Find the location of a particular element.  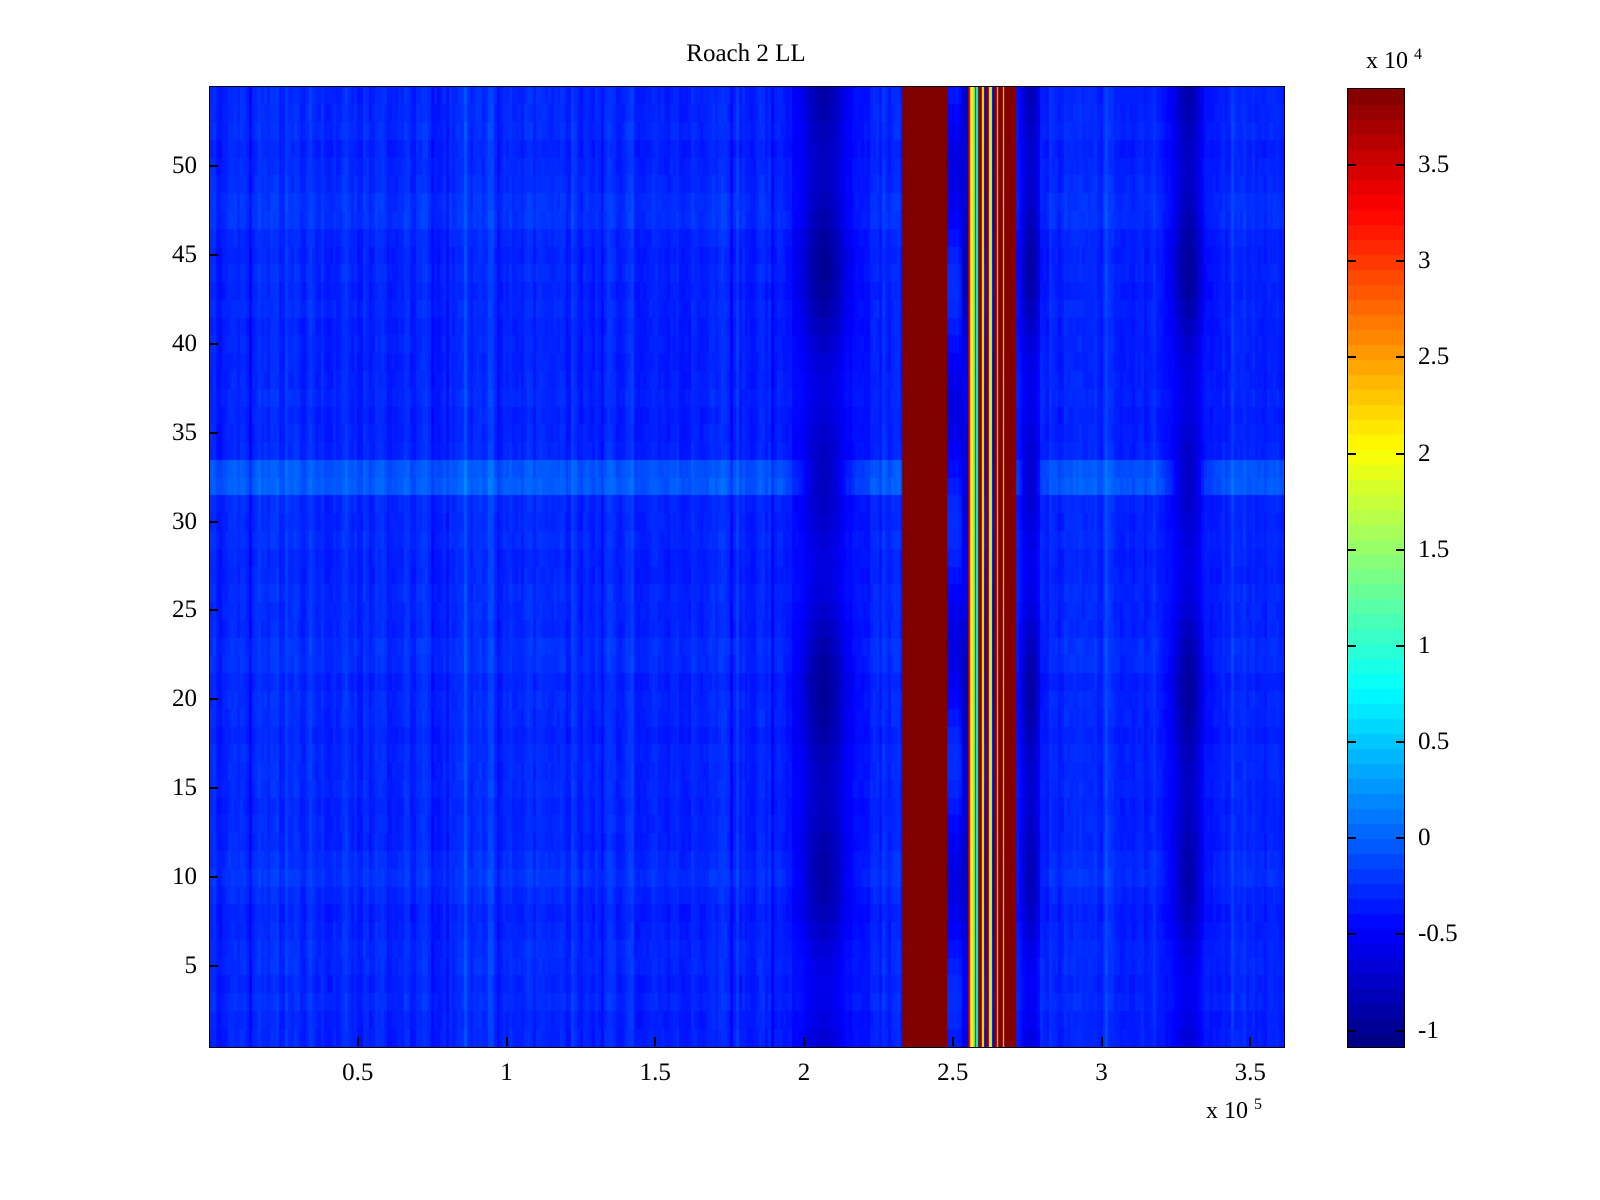

x-tick-label: 0.5 is located at coordinates (358, 1072).